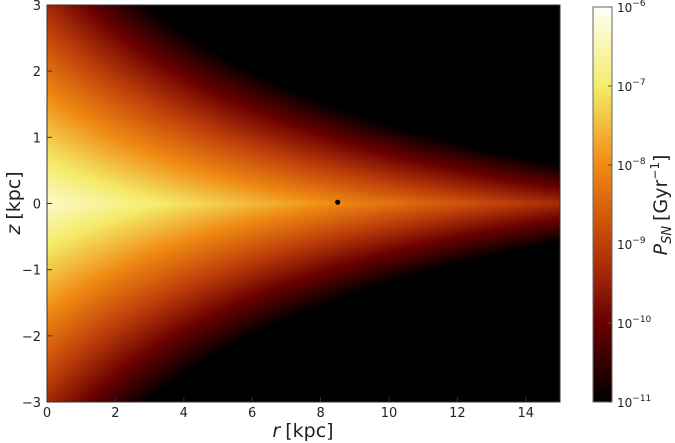 Image resolution: width=675 pixels, height=443 pixels. What do you see at coordinates (338, 202) in the screenshot?
I see `sun-position-marker` at bounding box center [338, 202].